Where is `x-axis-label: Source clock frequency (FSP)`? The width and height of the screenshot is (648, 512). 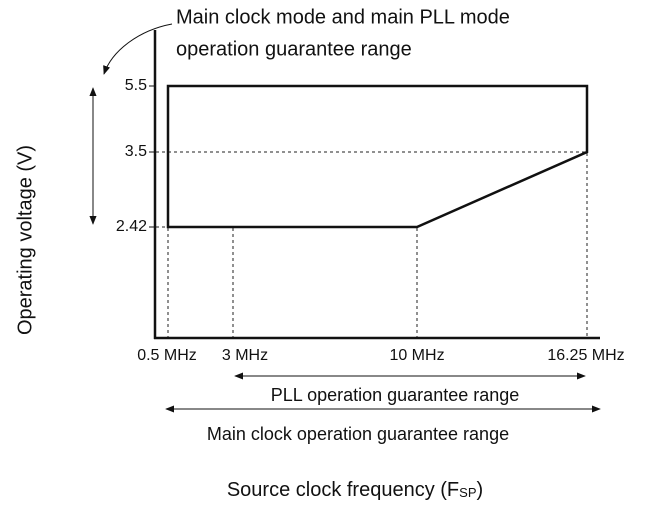
x-axis-label: Source clock frequency (FSP) is located at coordinates (355, 490).